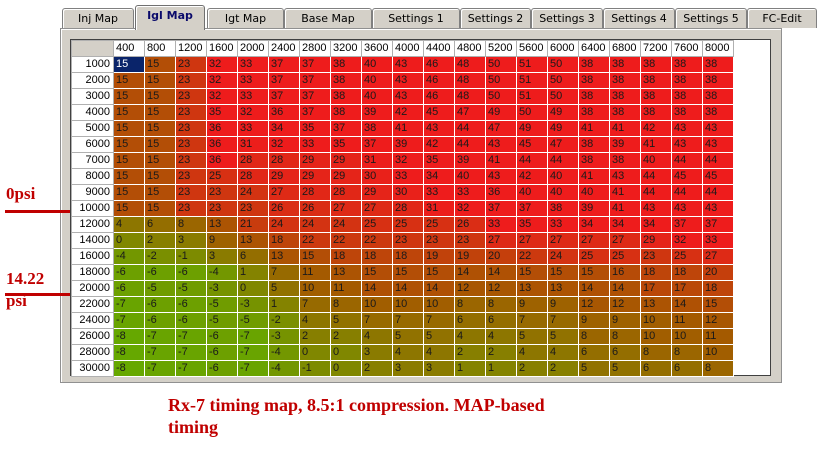 Image resolution: width=835 pixels, height=460 pixels. Describe the element at coordinates (191, 224) in the screenshot. I see `map-cell: 8` at that location.